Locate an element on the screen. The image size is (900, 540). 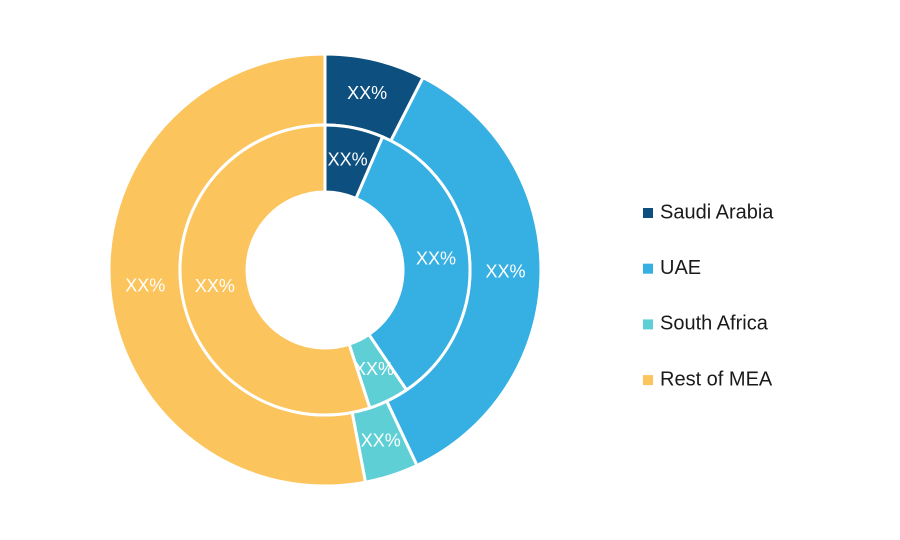
legend-label: Rest of MEA is located at coordinates (716, 379).